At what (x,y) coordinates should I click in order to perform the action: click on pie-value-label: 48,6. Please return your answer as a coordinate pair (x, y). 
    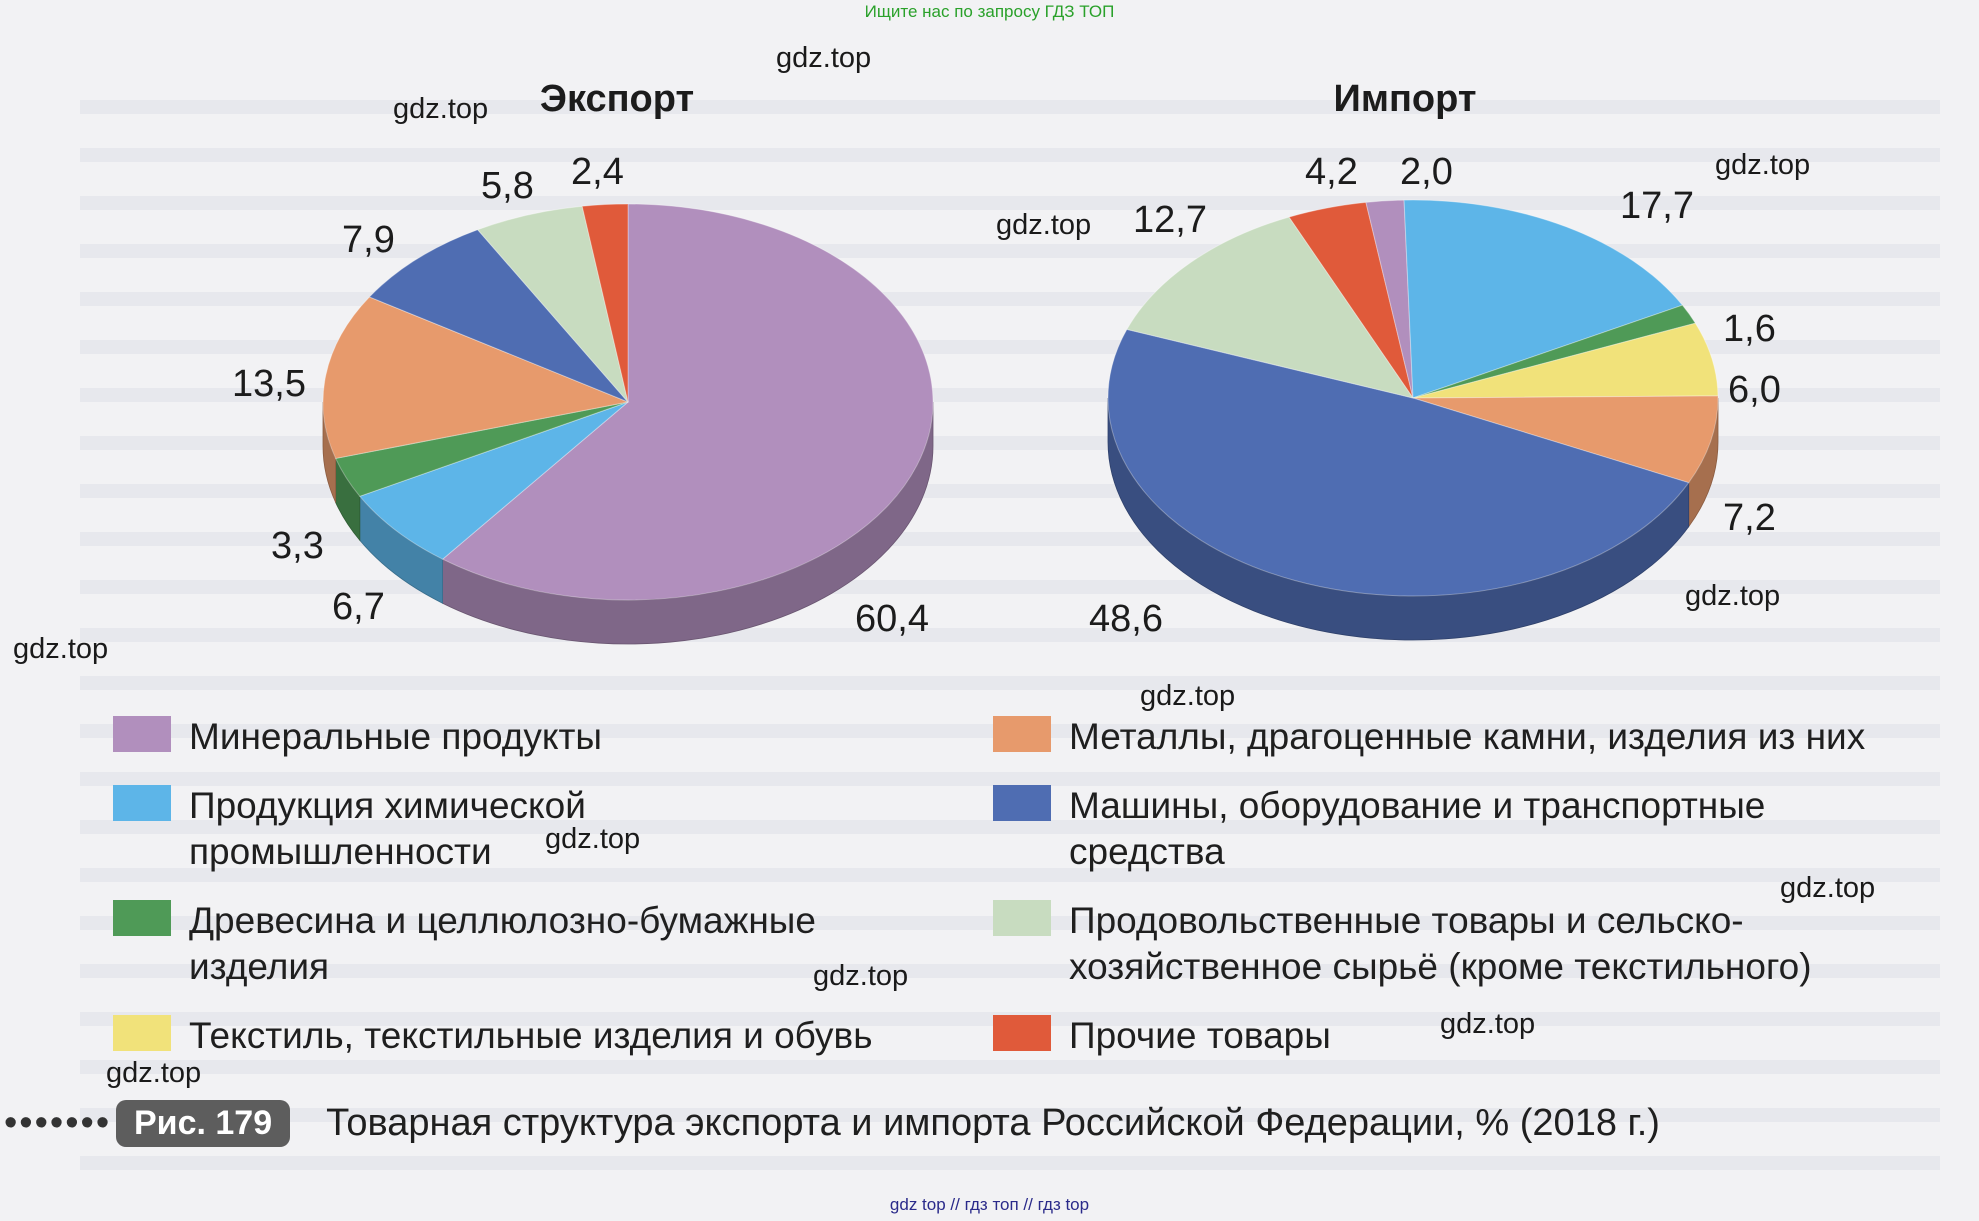
    Looking at the image, I should click on (1126, 619).